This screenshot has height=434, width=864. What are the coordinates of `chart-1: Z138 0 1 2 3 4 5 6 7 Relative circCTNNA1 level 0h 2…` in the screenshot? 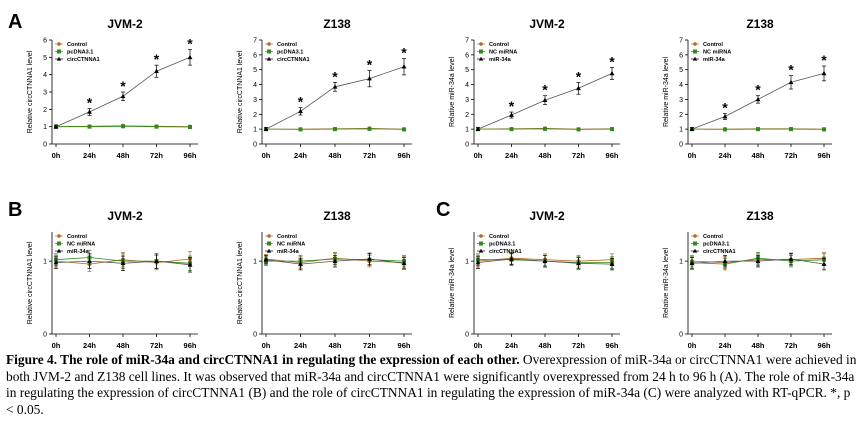 It's located at (324, 88).